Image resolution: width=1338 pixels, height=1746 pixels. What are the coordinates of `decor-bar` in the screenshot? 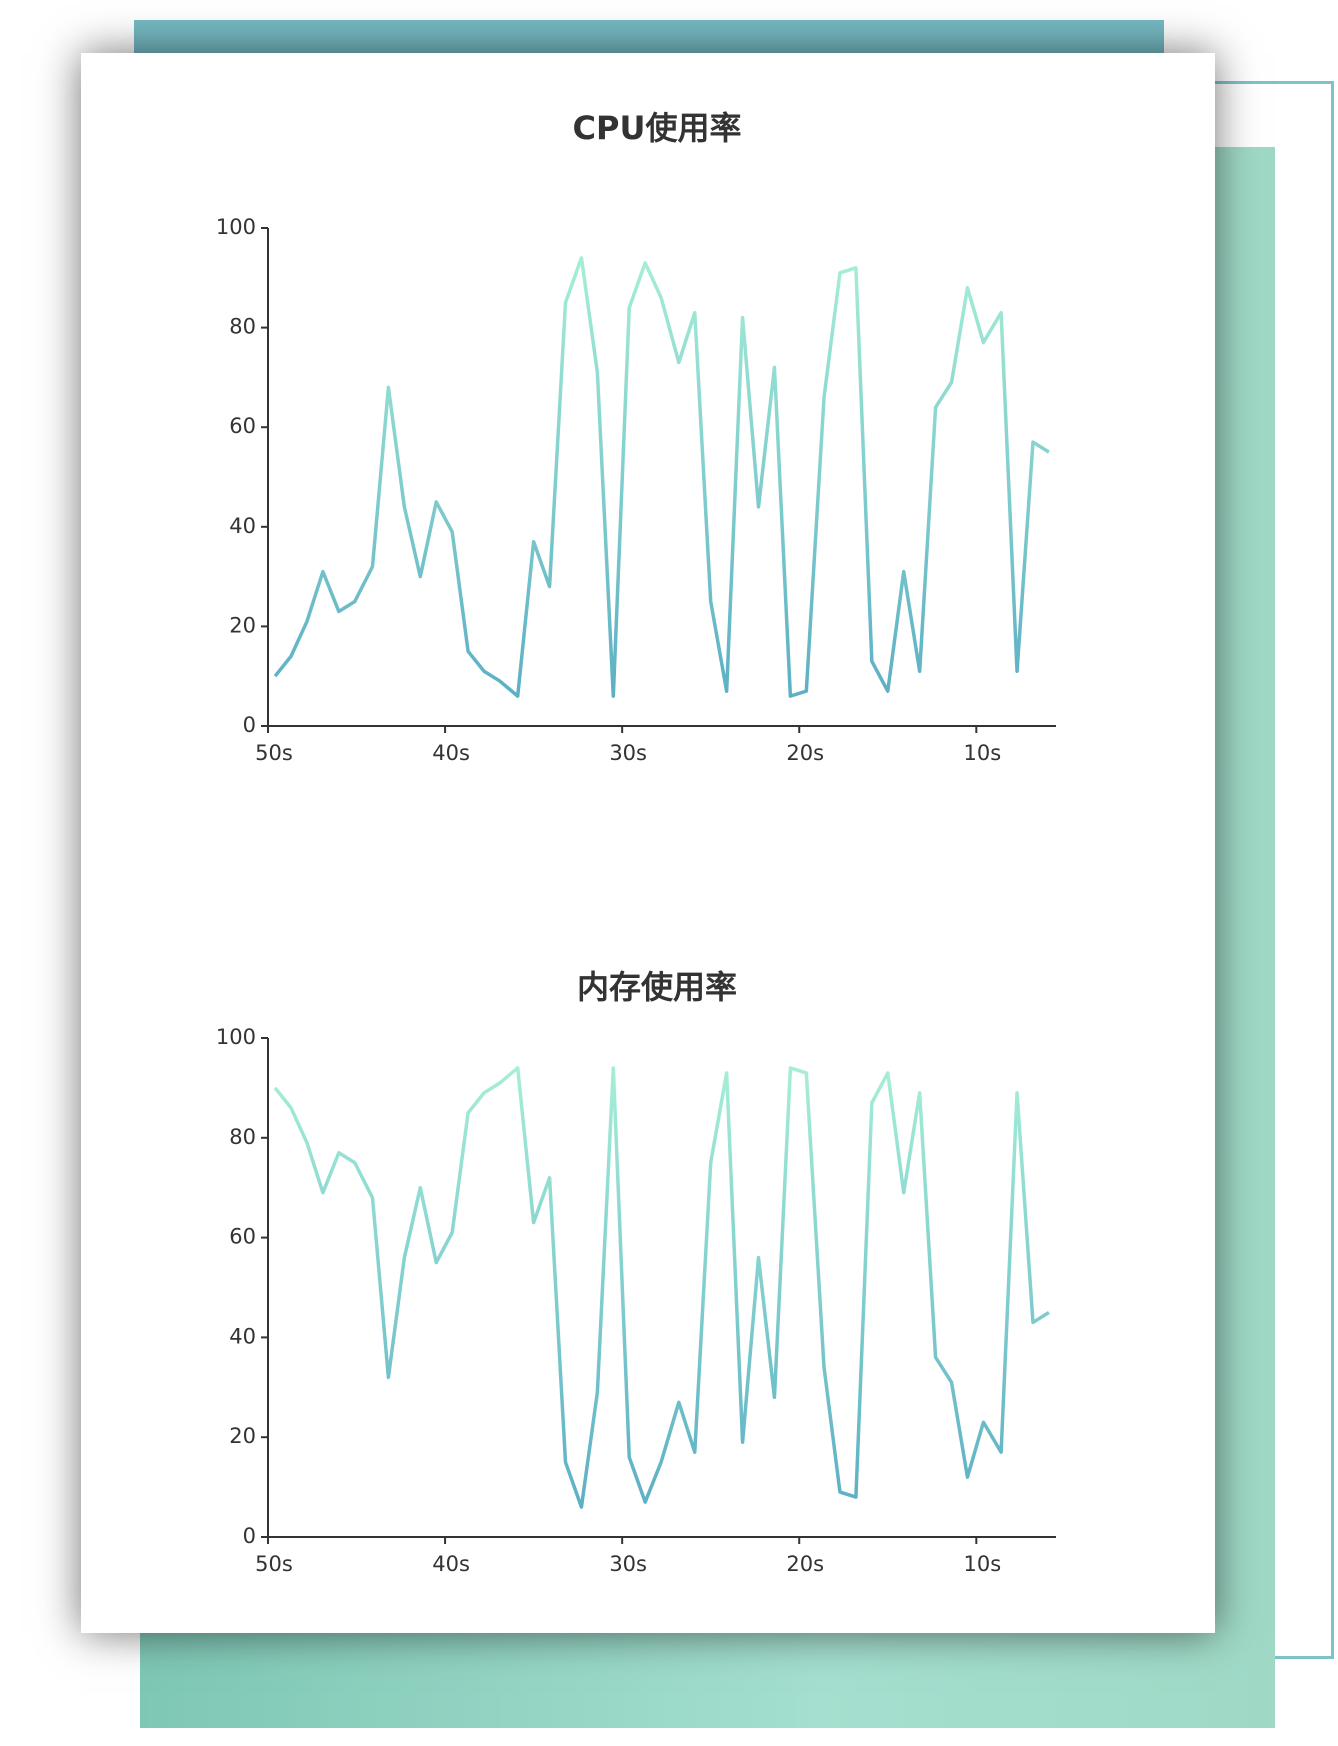 It's located at (649, 37).